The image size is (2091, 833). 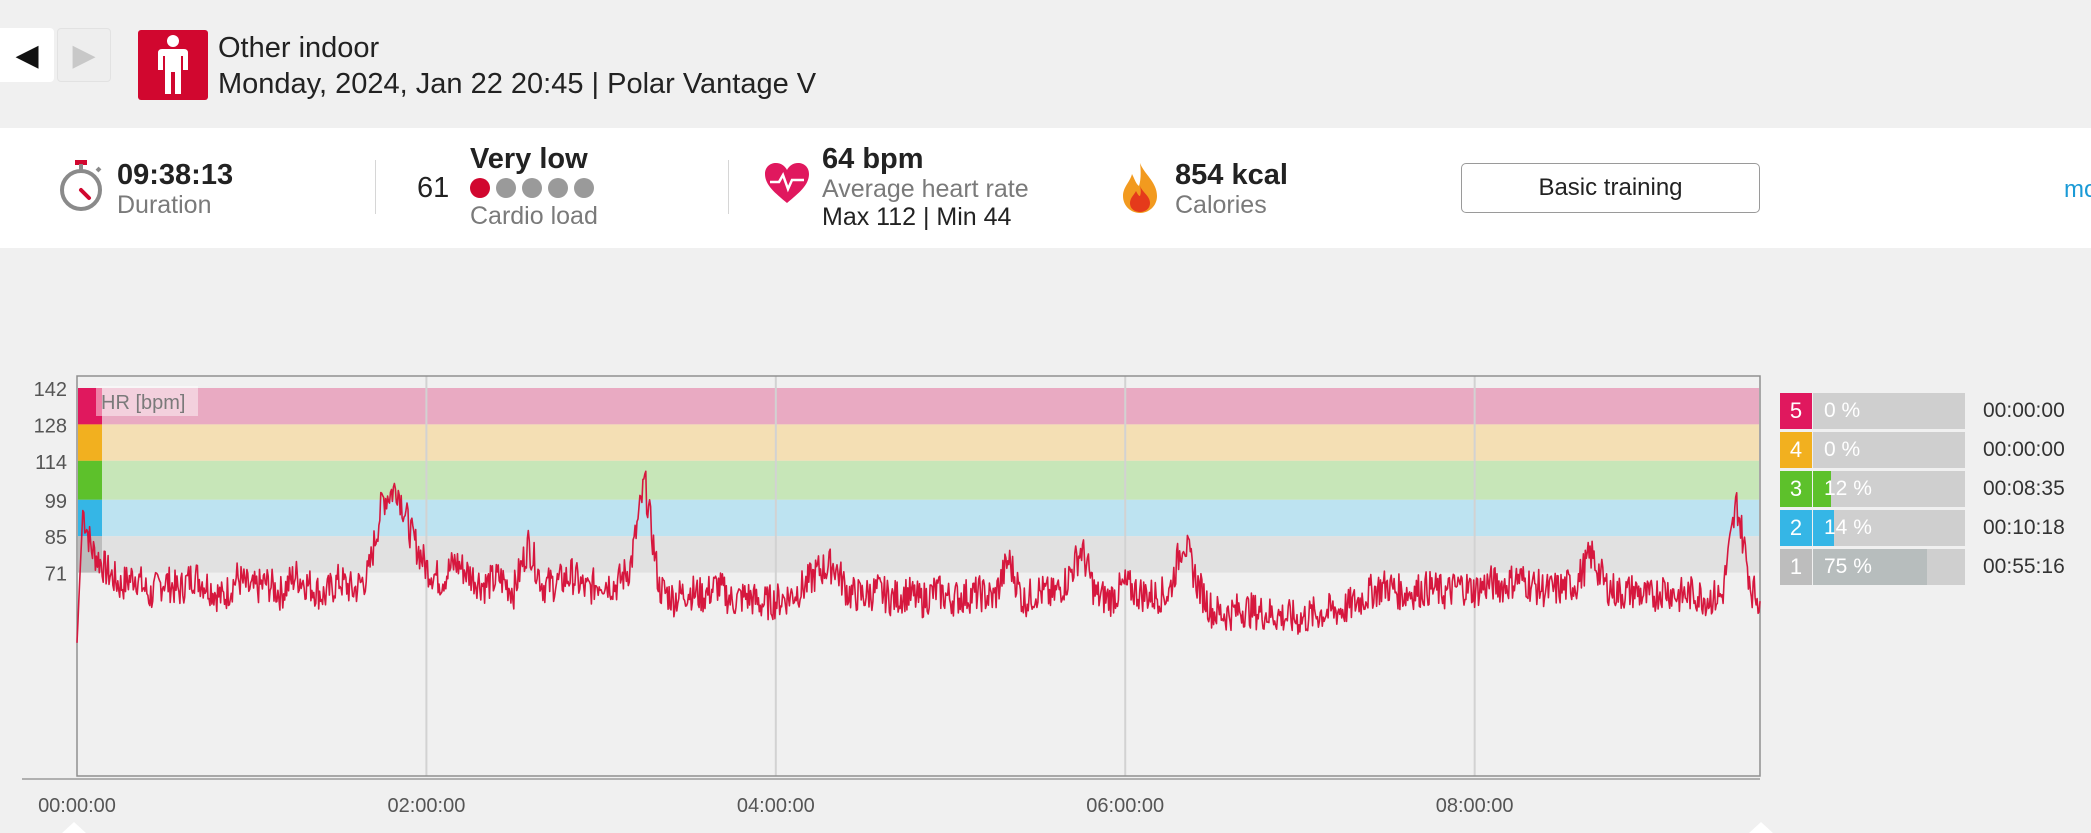 I want to click on zone-1-row: 1 75 %, so click(x=1872, y=567).